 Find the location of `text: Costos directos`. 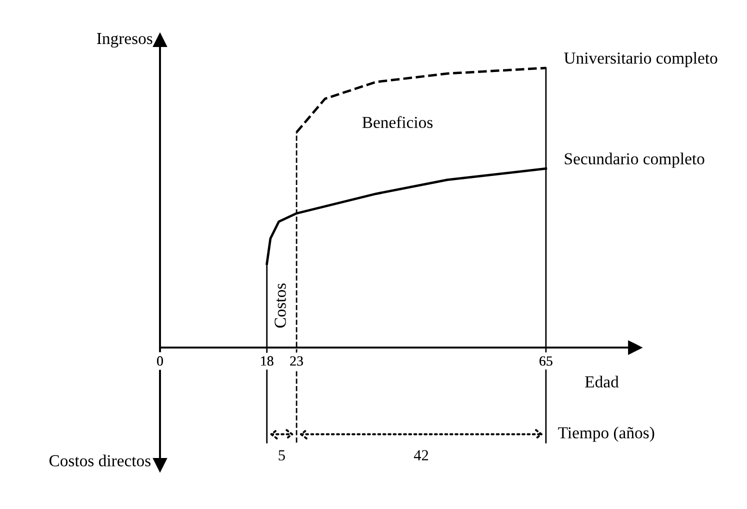

text: Costos directos is located at coordinates (99, 460).